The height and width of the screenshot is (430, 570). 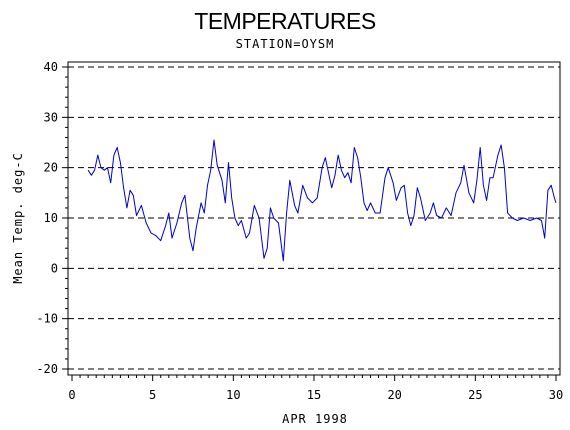 What do you see at coordinates (315, 419) in the screenshot?
I see `x-axis-label: APR 1998` at bounding box center [315, 419].